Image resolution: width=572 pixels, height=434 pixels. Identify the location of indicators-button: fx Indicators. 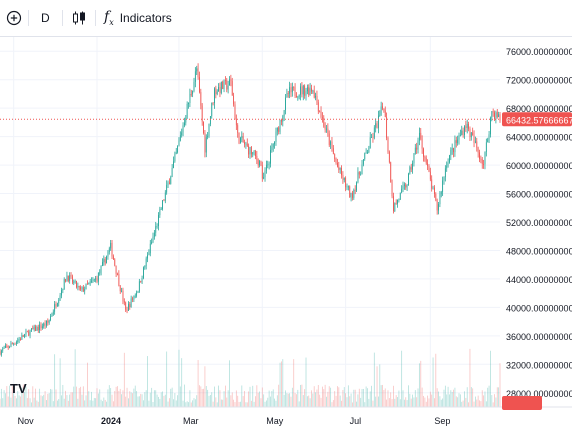
(138, 18).